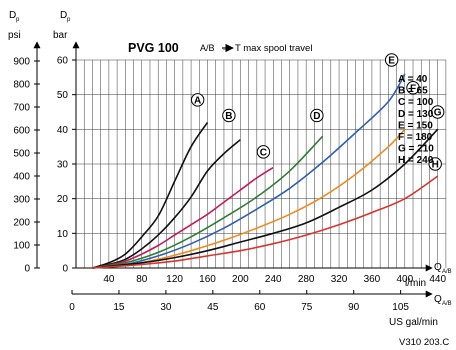  What do you see at coordinates (437, 279) in the screenshot?
I see `flow-tick-label: 440` at bounding box center [437, 279].